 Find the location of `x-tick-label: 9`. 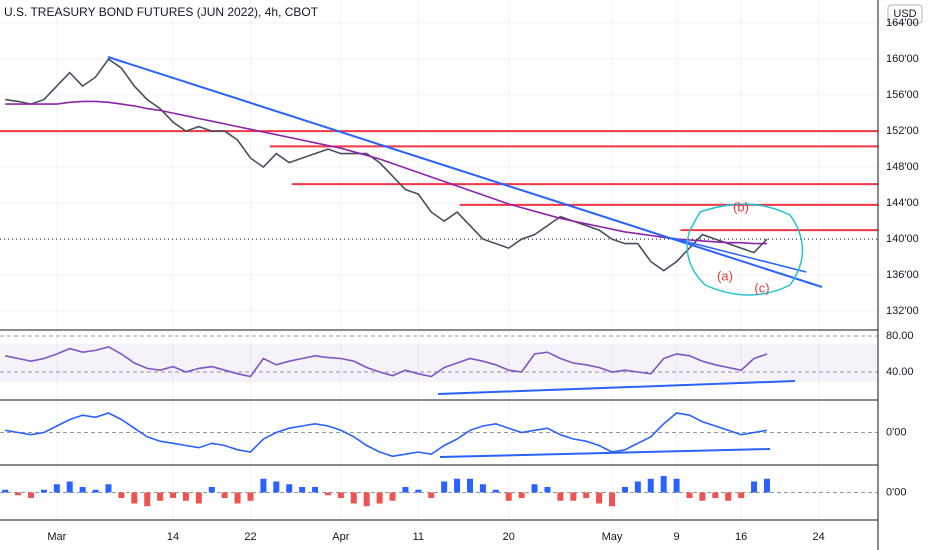

x-tick-label: 9 is located at coordinates (677, 537).